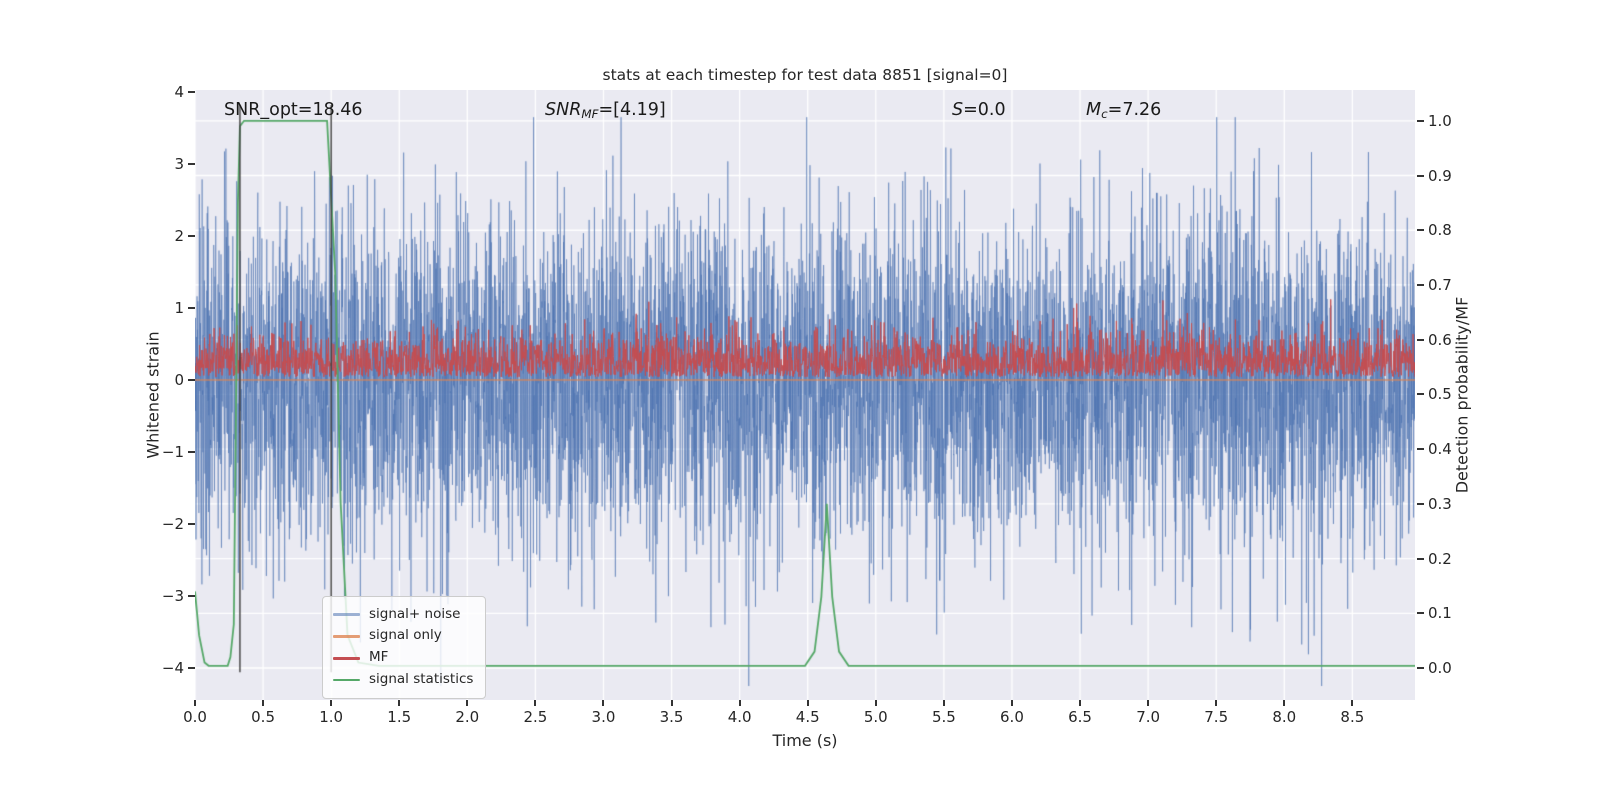  I want to click on y-right-tick: 0.2, so click(1447, 559).